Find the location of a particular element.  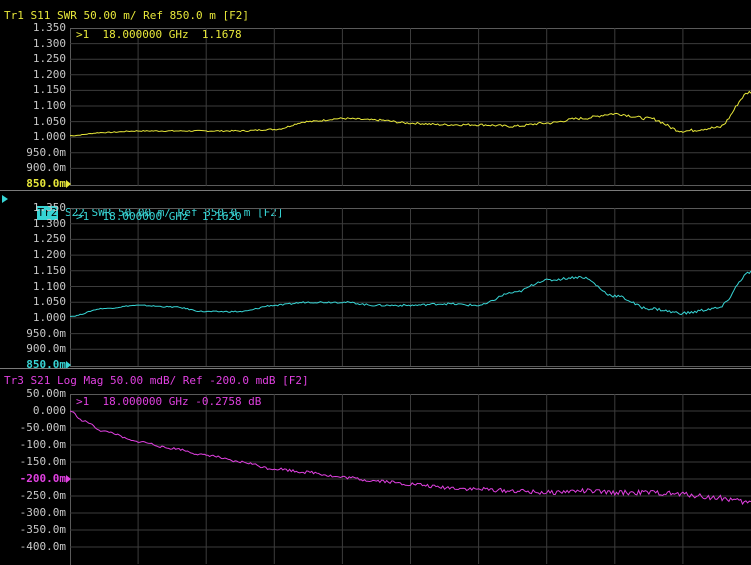

trace-1-header: Tr1 S11 SWR 50.00 m/ Ref 850.0 m [F2] is located at coordinates (127, 15).